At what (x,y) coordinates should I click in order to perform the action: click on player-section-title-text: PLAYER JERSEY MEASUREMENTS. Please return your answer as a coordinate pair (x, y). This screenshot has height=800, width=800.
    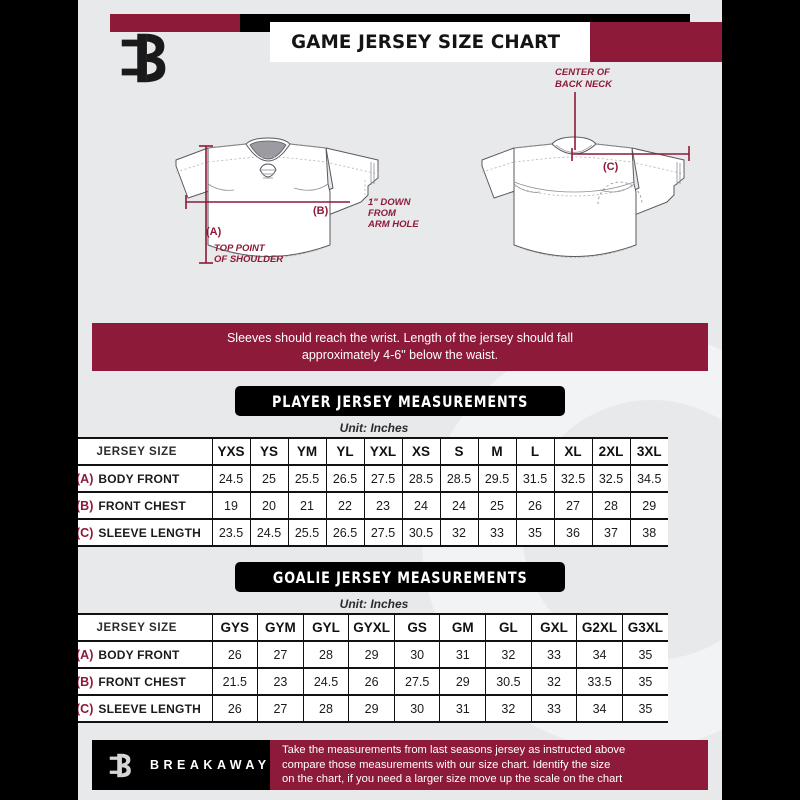
    Looking at the image, I should click on (400, 401).